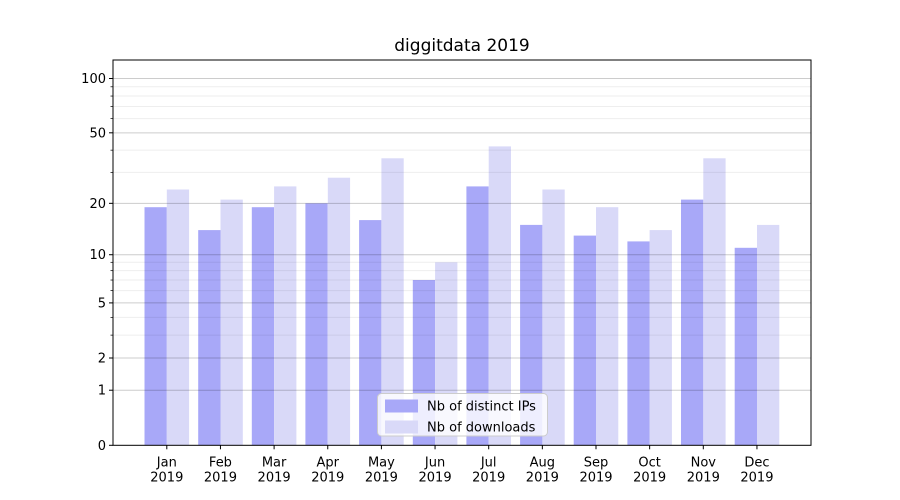 The height and width of the screenshot is (500, 900). Describe the element at coordinates (220, 463) in the screenshot. I see `x-tick-label-feb: Feb` at that location.